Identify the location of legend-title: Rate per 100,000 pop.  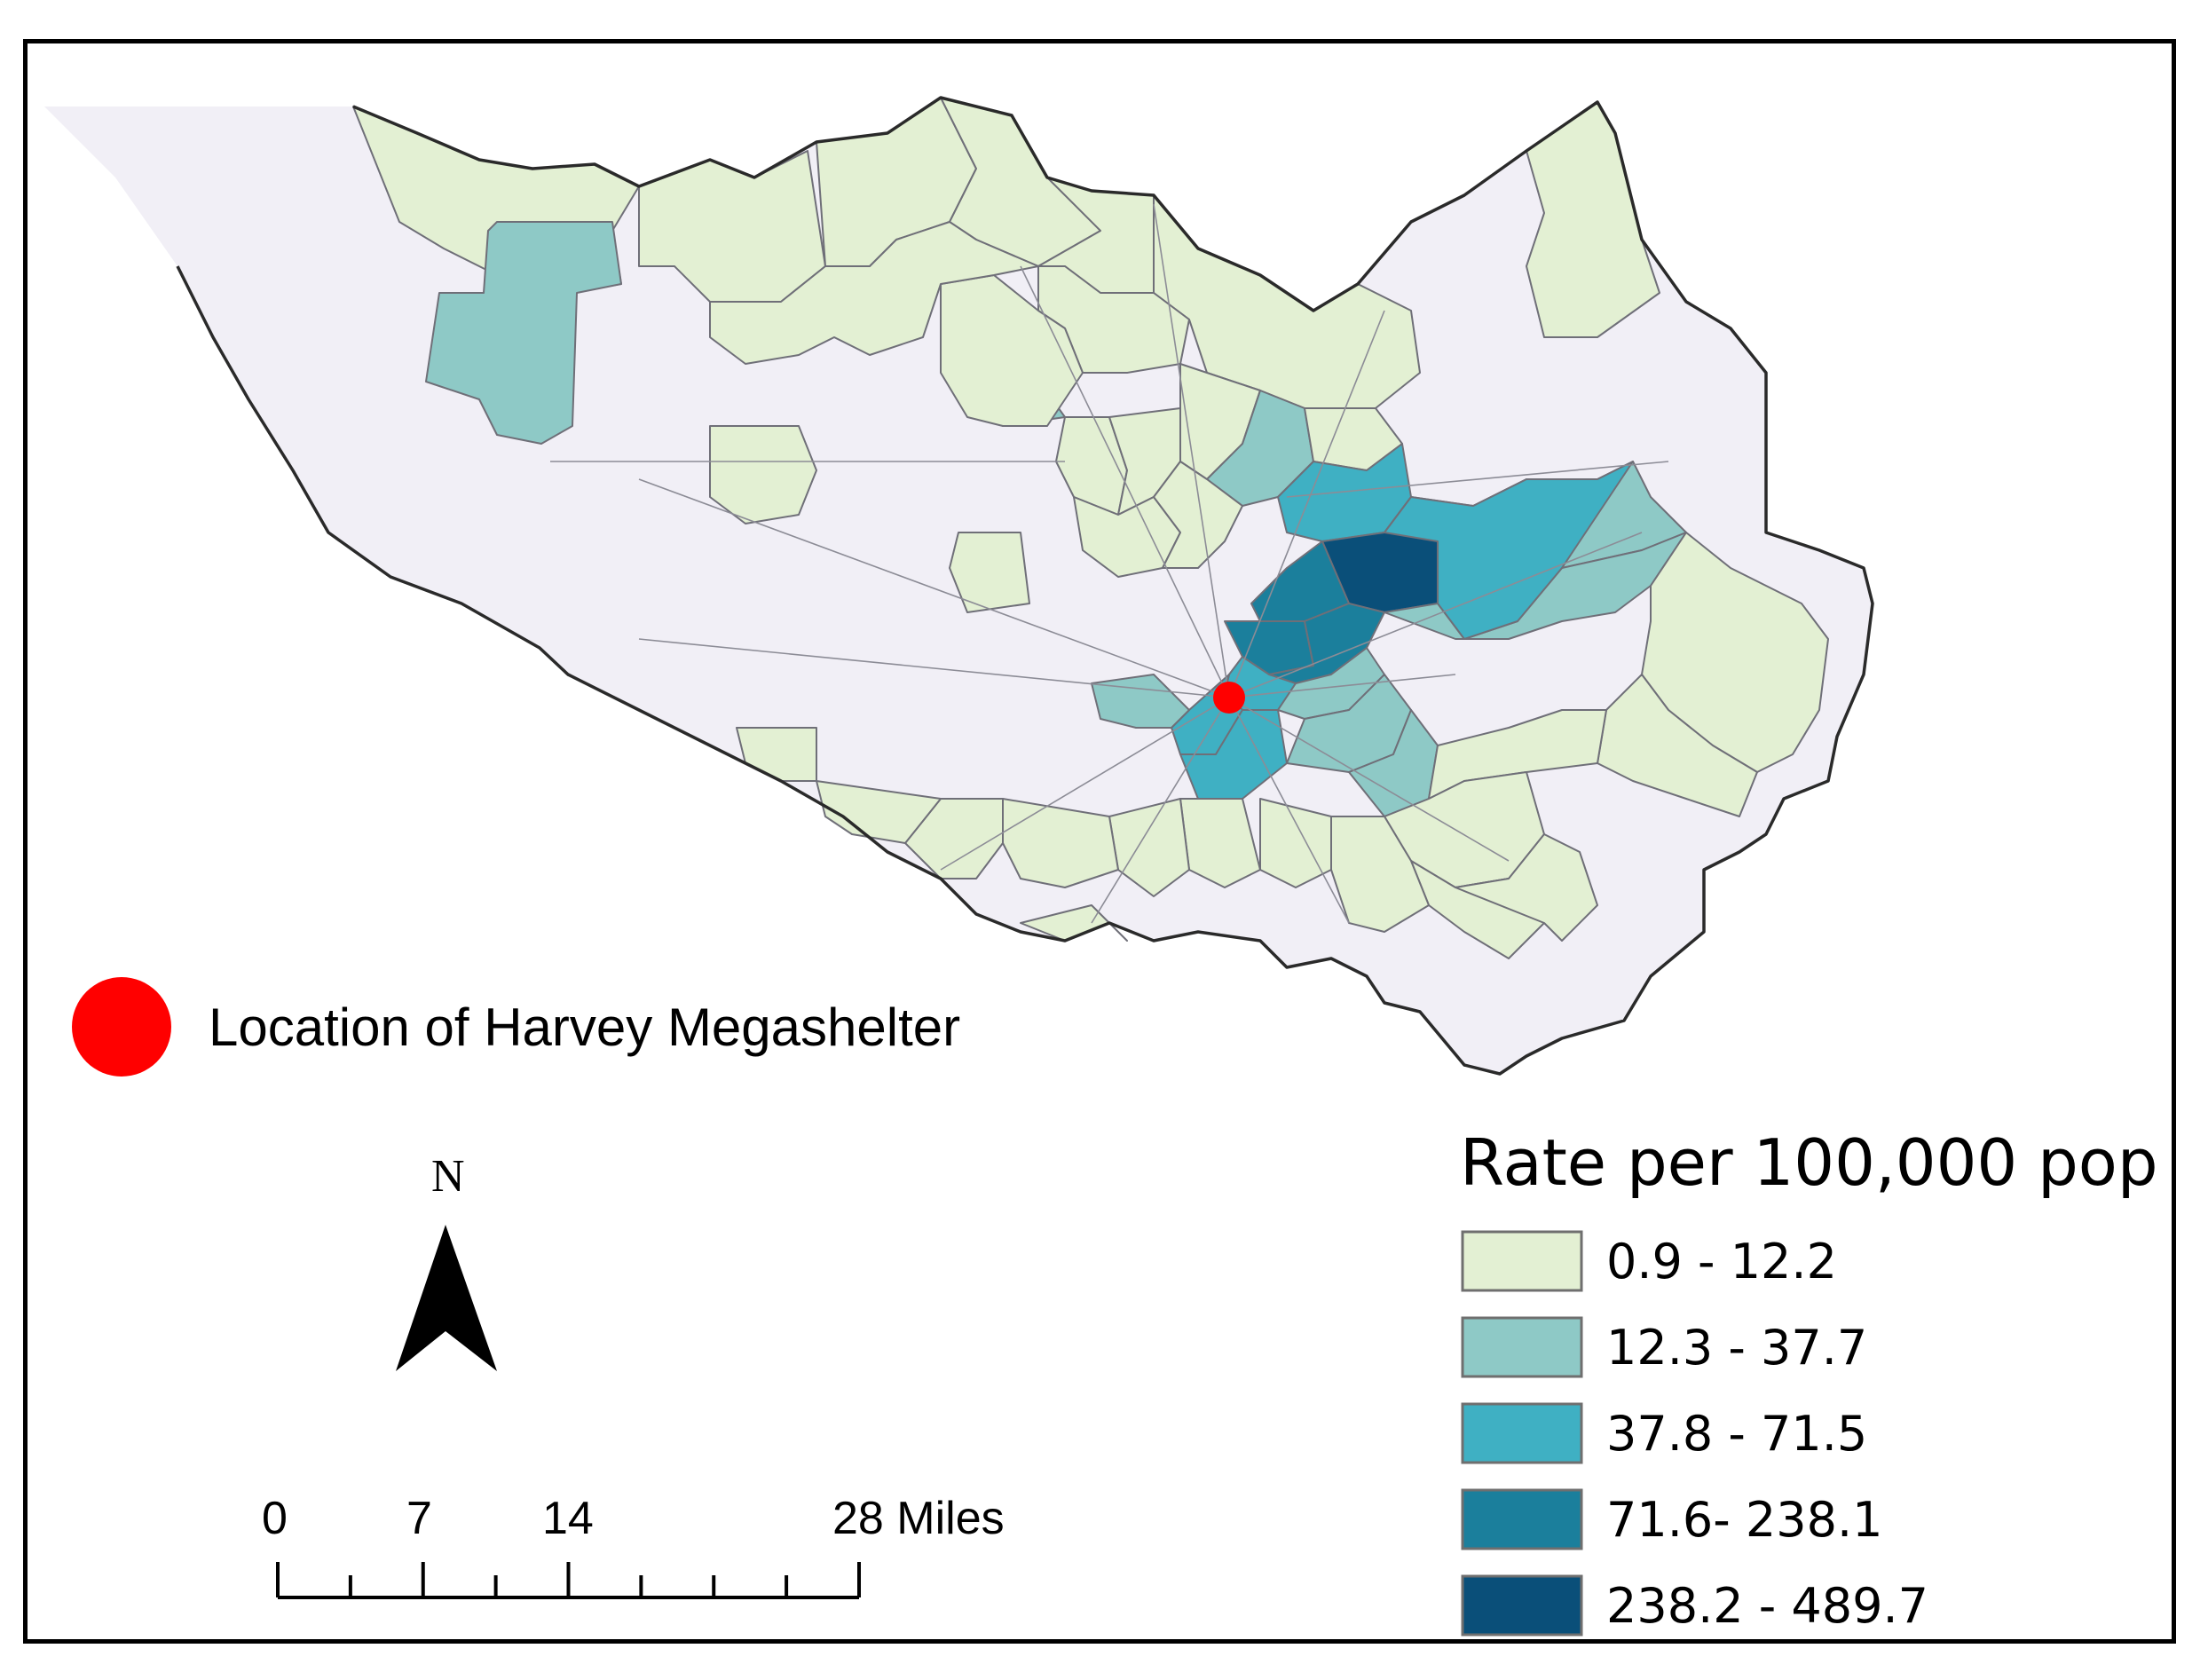
(1809, 1162).